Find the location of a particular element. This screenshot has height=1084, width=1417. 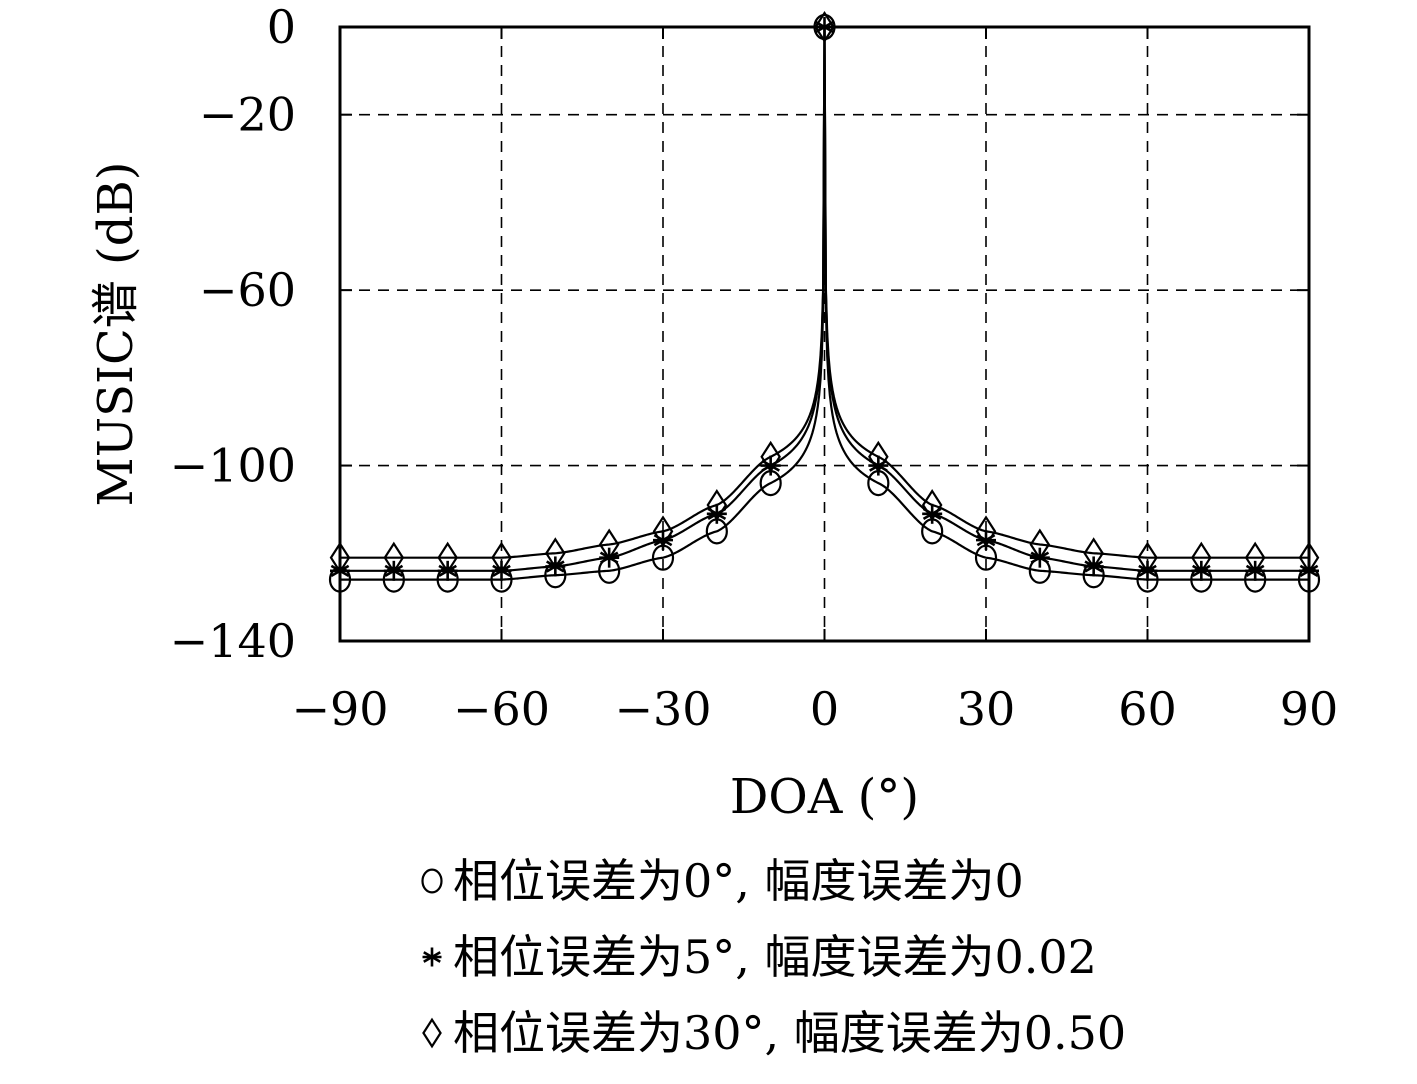

series-2-marker is located at coordinates (878, 465).